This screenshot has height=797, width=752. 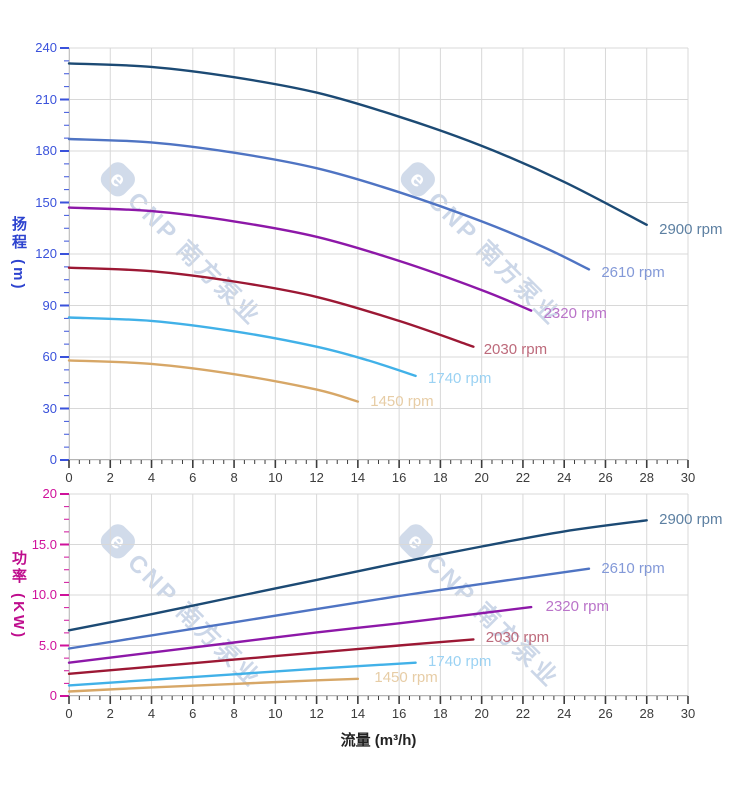 What do you see at coordinates (47, 645) in the screenshot?
I see `y-tick-label: 5.0` at bounding box center [47, 645].